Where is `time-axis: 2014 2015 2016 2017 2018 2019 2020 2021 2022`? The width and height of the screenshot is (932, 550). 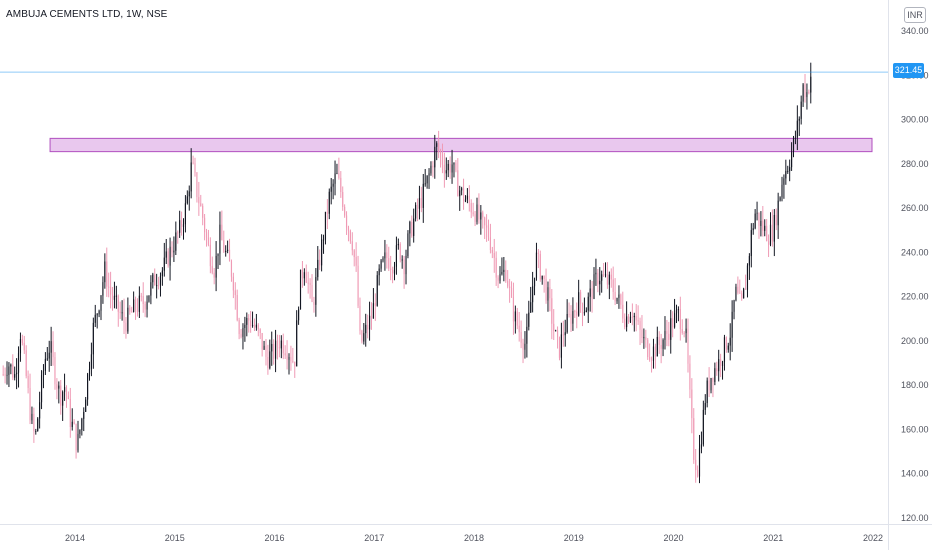 time-axis: 2014 2015 2016 2017 2018 2019 2020 2021 2022 is located at coordinates (474, 538).